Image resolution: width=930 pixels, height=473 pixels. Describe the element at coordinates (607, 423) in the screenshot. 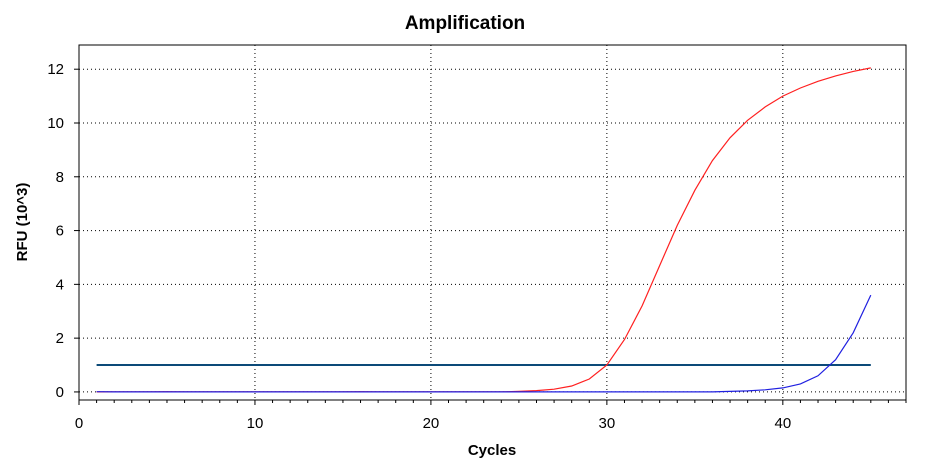

I see `x-tick-label: 30` at that location.